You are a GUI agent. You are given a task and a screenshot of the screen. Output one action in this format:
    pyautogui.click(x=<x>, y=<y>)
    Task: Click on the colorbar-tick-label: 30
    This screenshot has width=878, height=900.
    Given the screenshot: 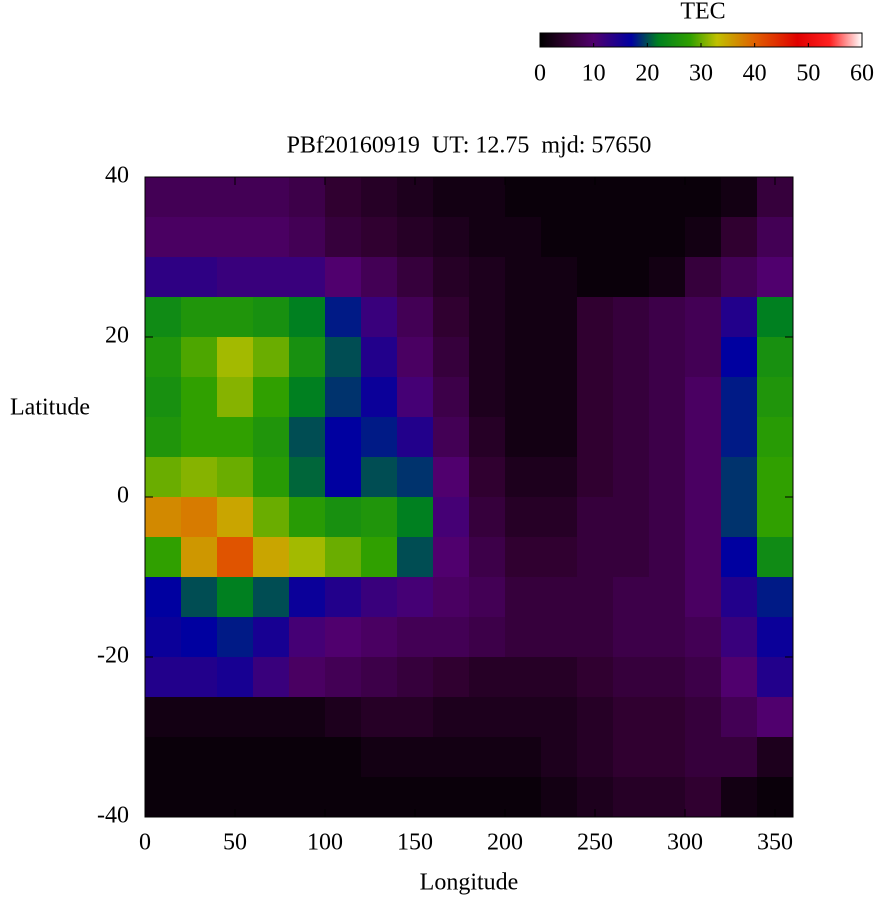 What is the action you would take?
    pyautogui.click(x=701, y=74)
    